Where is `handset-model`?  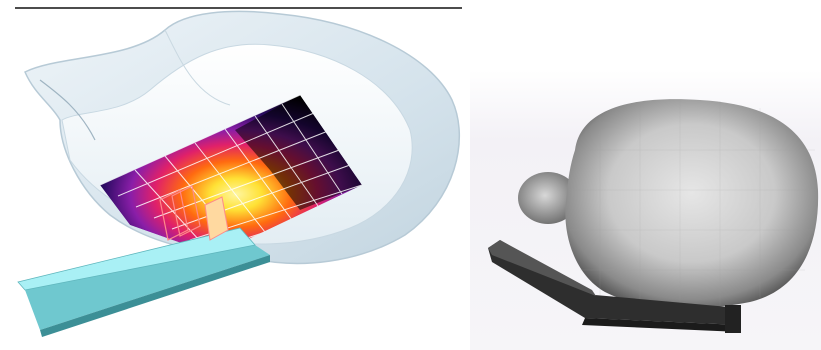
handset-model is located at coordinates (614, 286).